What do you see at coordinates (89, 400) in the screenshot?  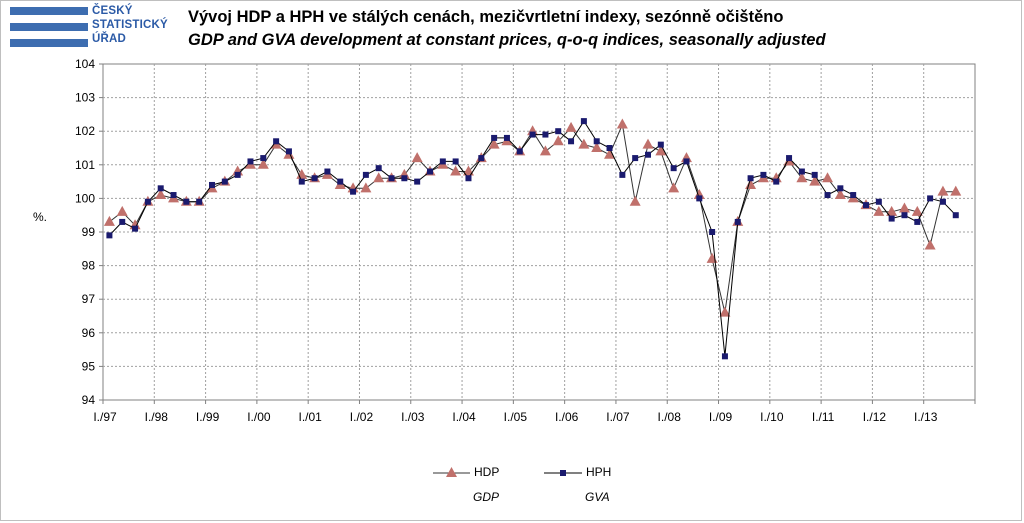 I see `y-tick-label: 94` at bounding box center [89, 400].